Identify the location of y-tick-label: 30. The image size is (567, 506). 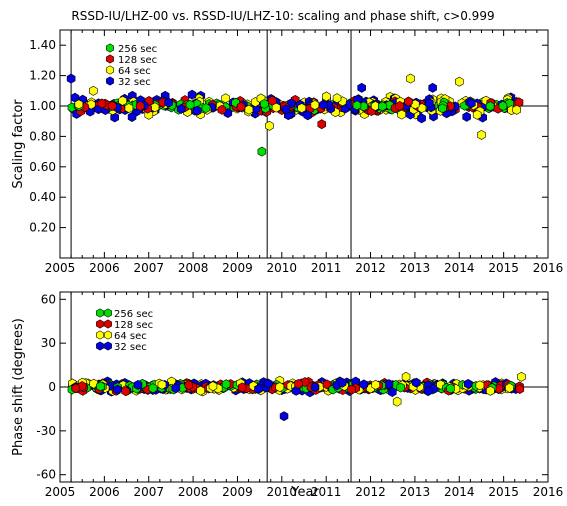
(48, 343).